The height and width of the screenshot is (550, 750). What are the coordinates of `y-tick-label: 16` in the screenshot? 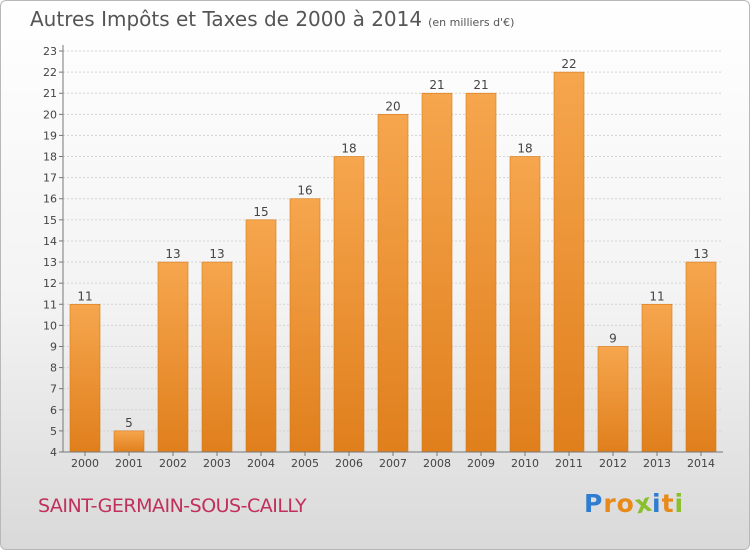 It's located at (50, 199).